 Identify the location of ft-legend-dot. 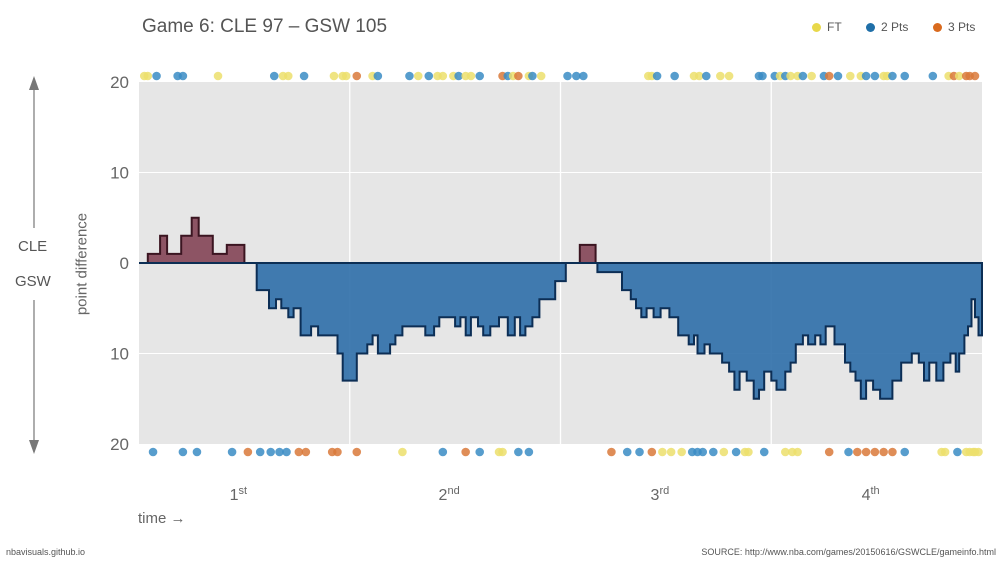
(816, 27).